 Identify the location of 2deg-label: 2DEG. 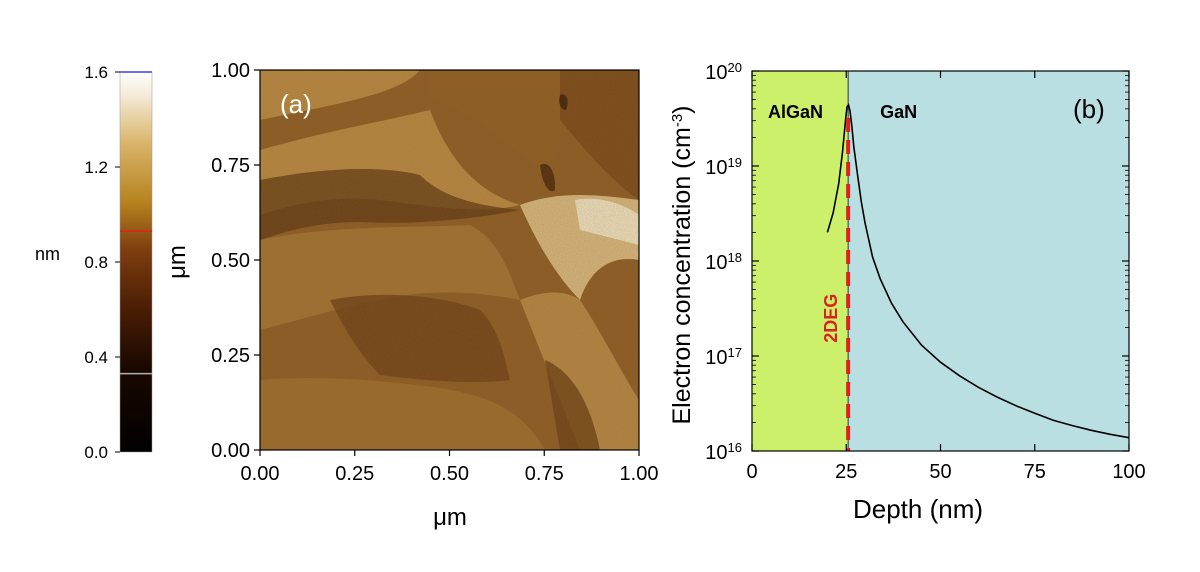
(831, 318).